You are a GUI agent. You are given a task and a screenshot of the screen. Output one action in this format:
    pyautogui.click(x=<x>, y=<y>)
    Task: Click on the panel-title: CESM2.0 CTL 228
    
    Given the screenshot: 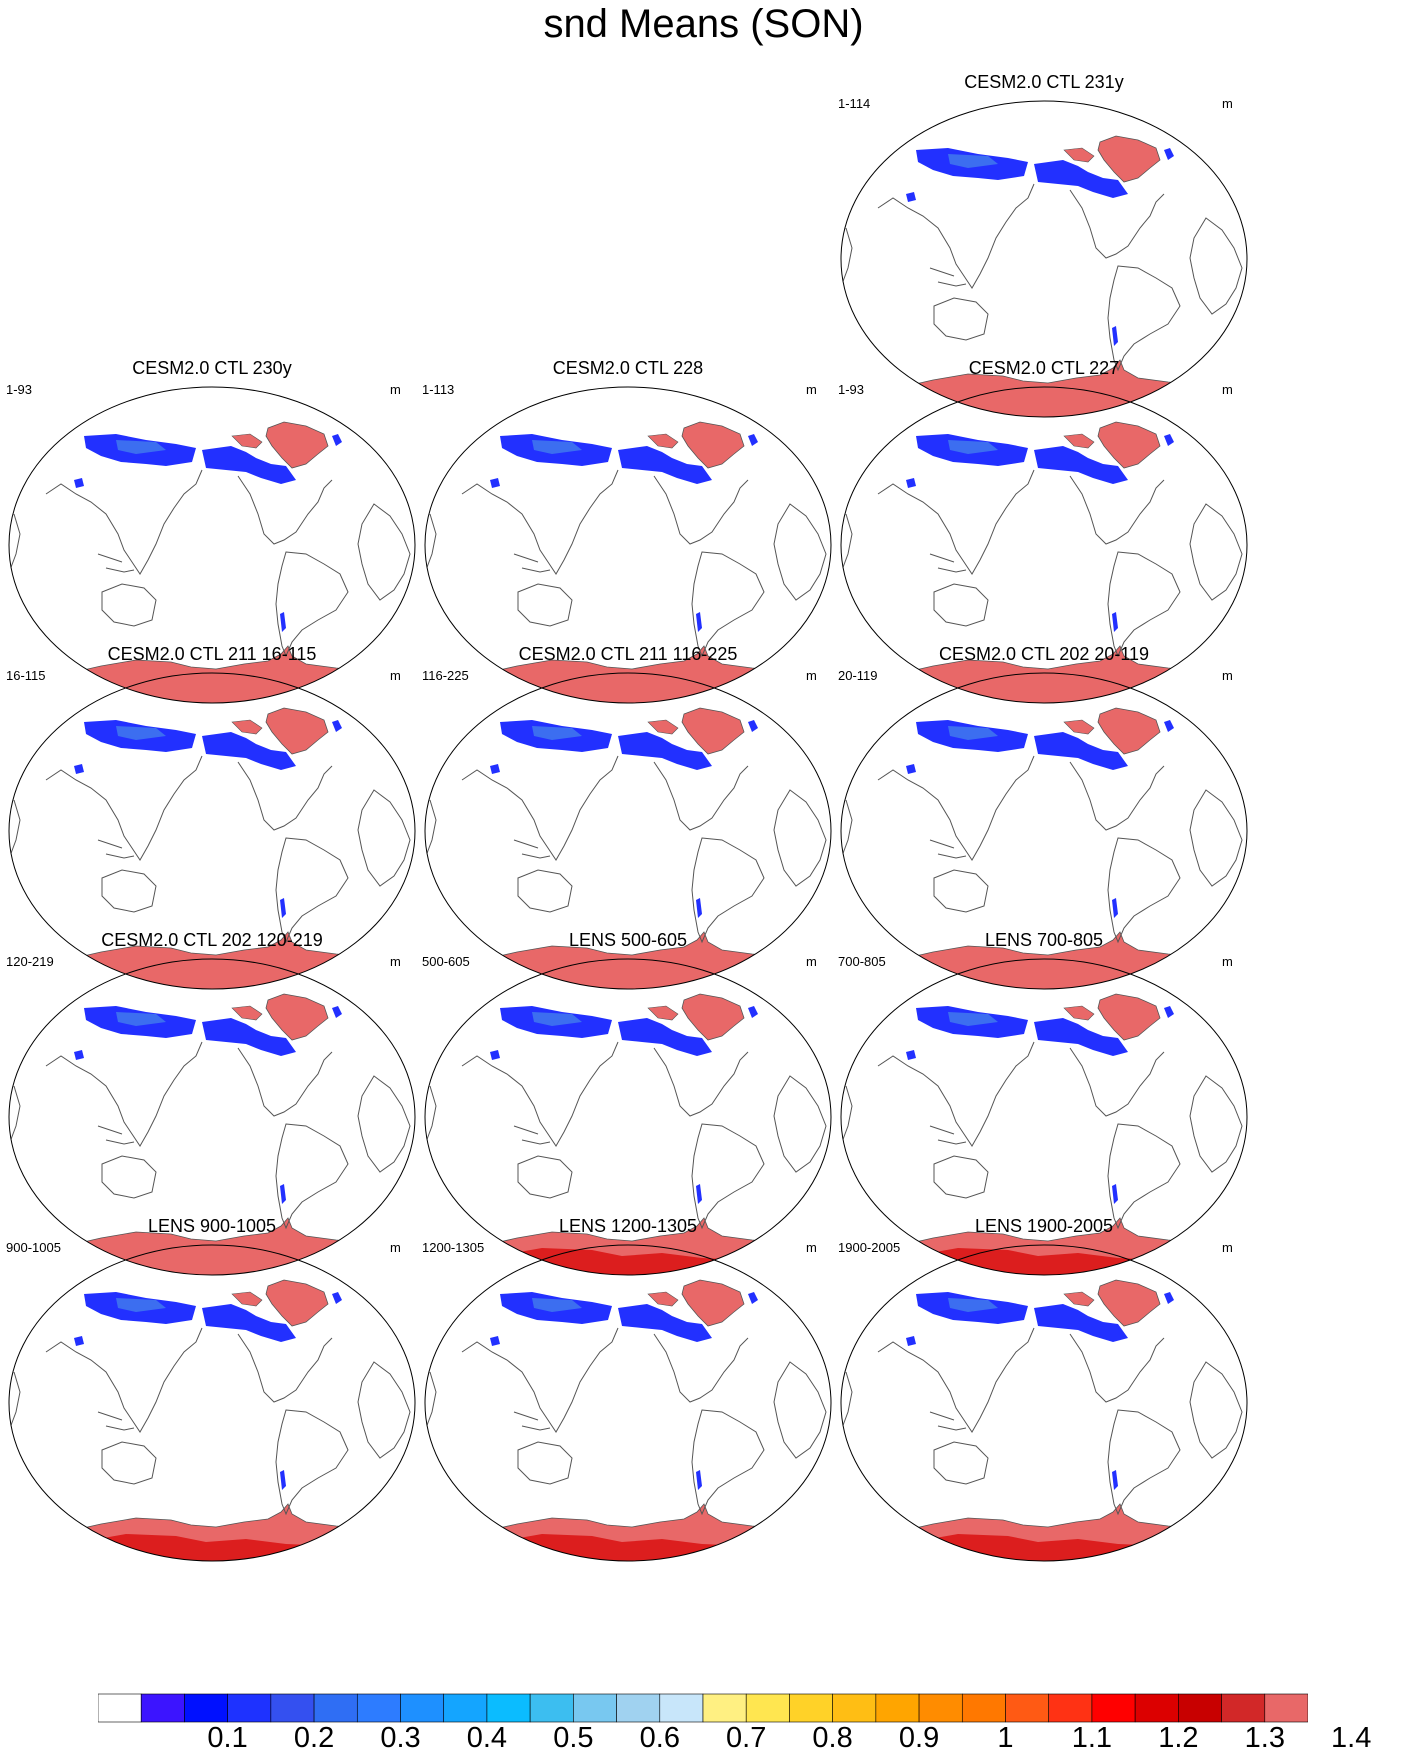 What is the action you would take?
    pyautogui.click(x=628, y=368)
    